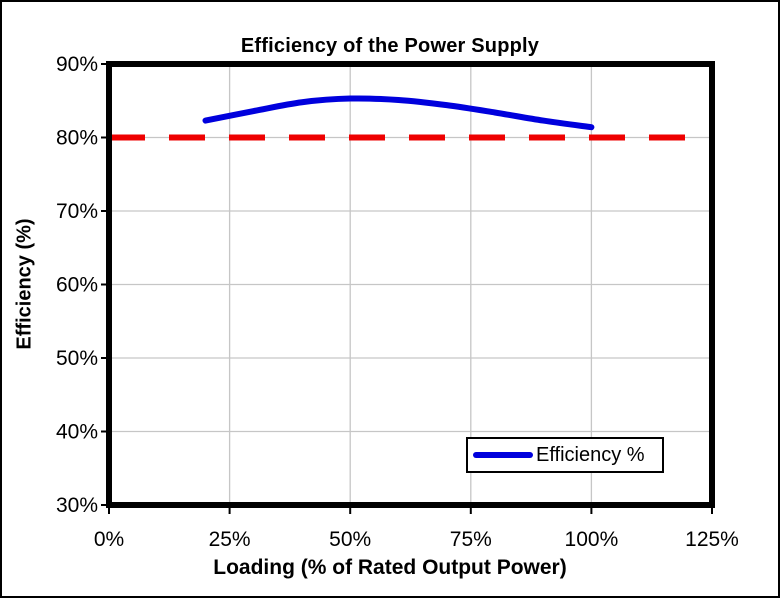 The height and width of the screenshot is (598, 780). I want to click on y-tick-label-90: 90%, so click(77, 64).